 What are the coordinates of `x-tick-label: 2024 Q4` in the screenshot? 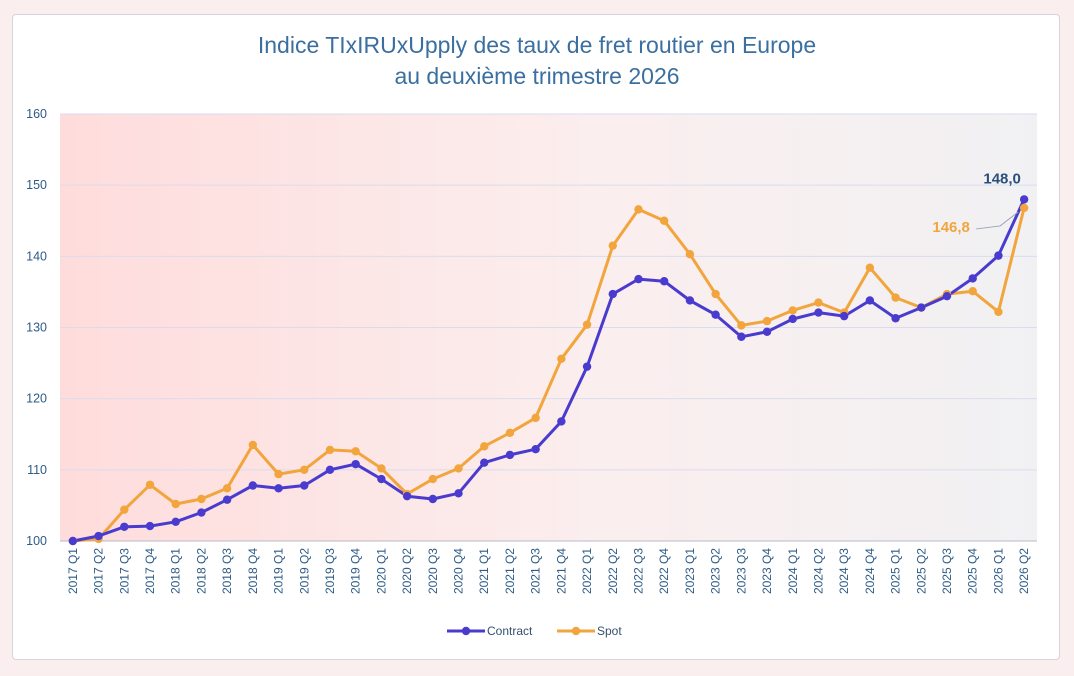 It's located at (870, 571).